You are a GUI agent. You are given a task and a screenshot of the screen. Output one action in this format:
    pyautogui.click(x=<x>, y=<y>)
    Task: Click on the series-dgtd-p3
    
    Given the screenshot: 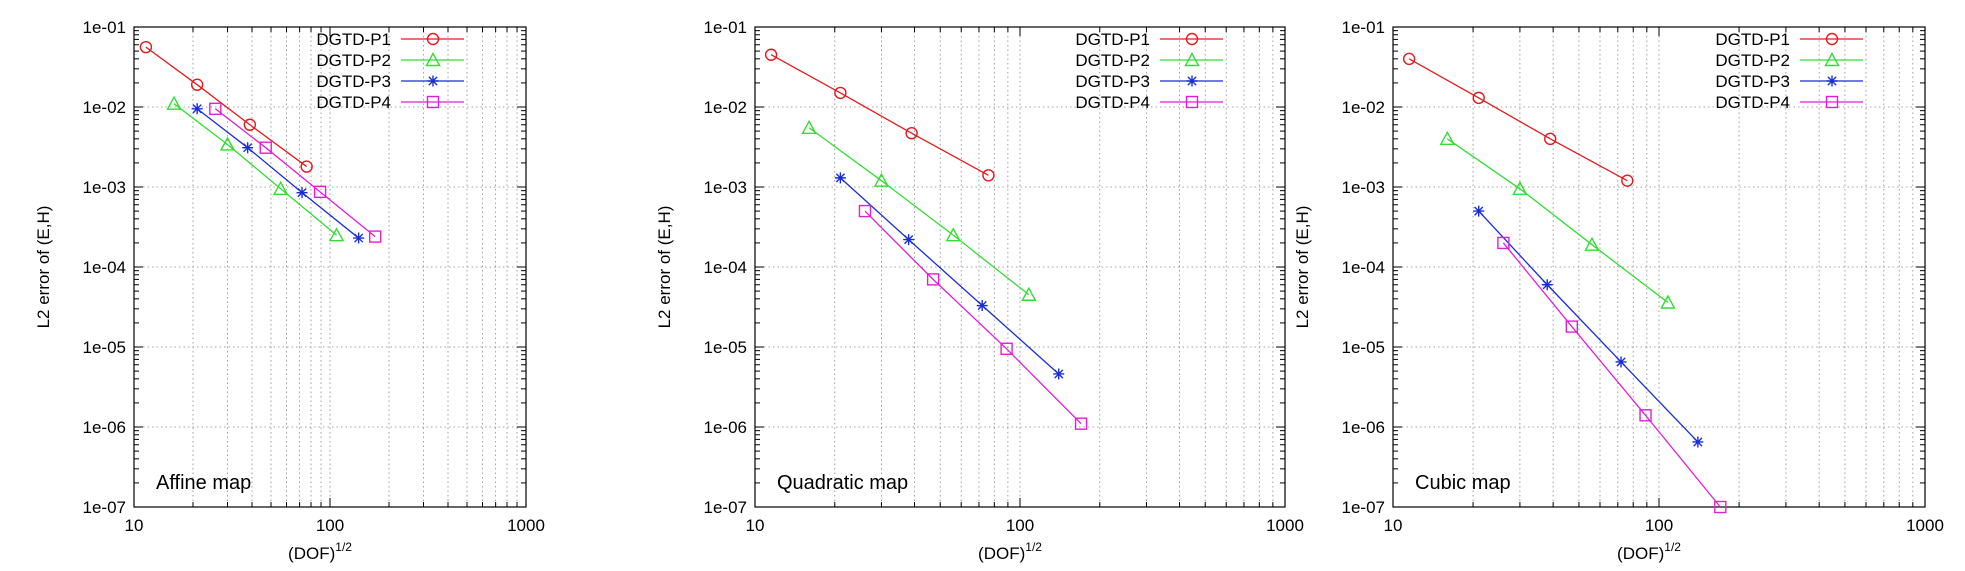 What is the action you would take?
    pyautogui.click(x=278, y=173)
    